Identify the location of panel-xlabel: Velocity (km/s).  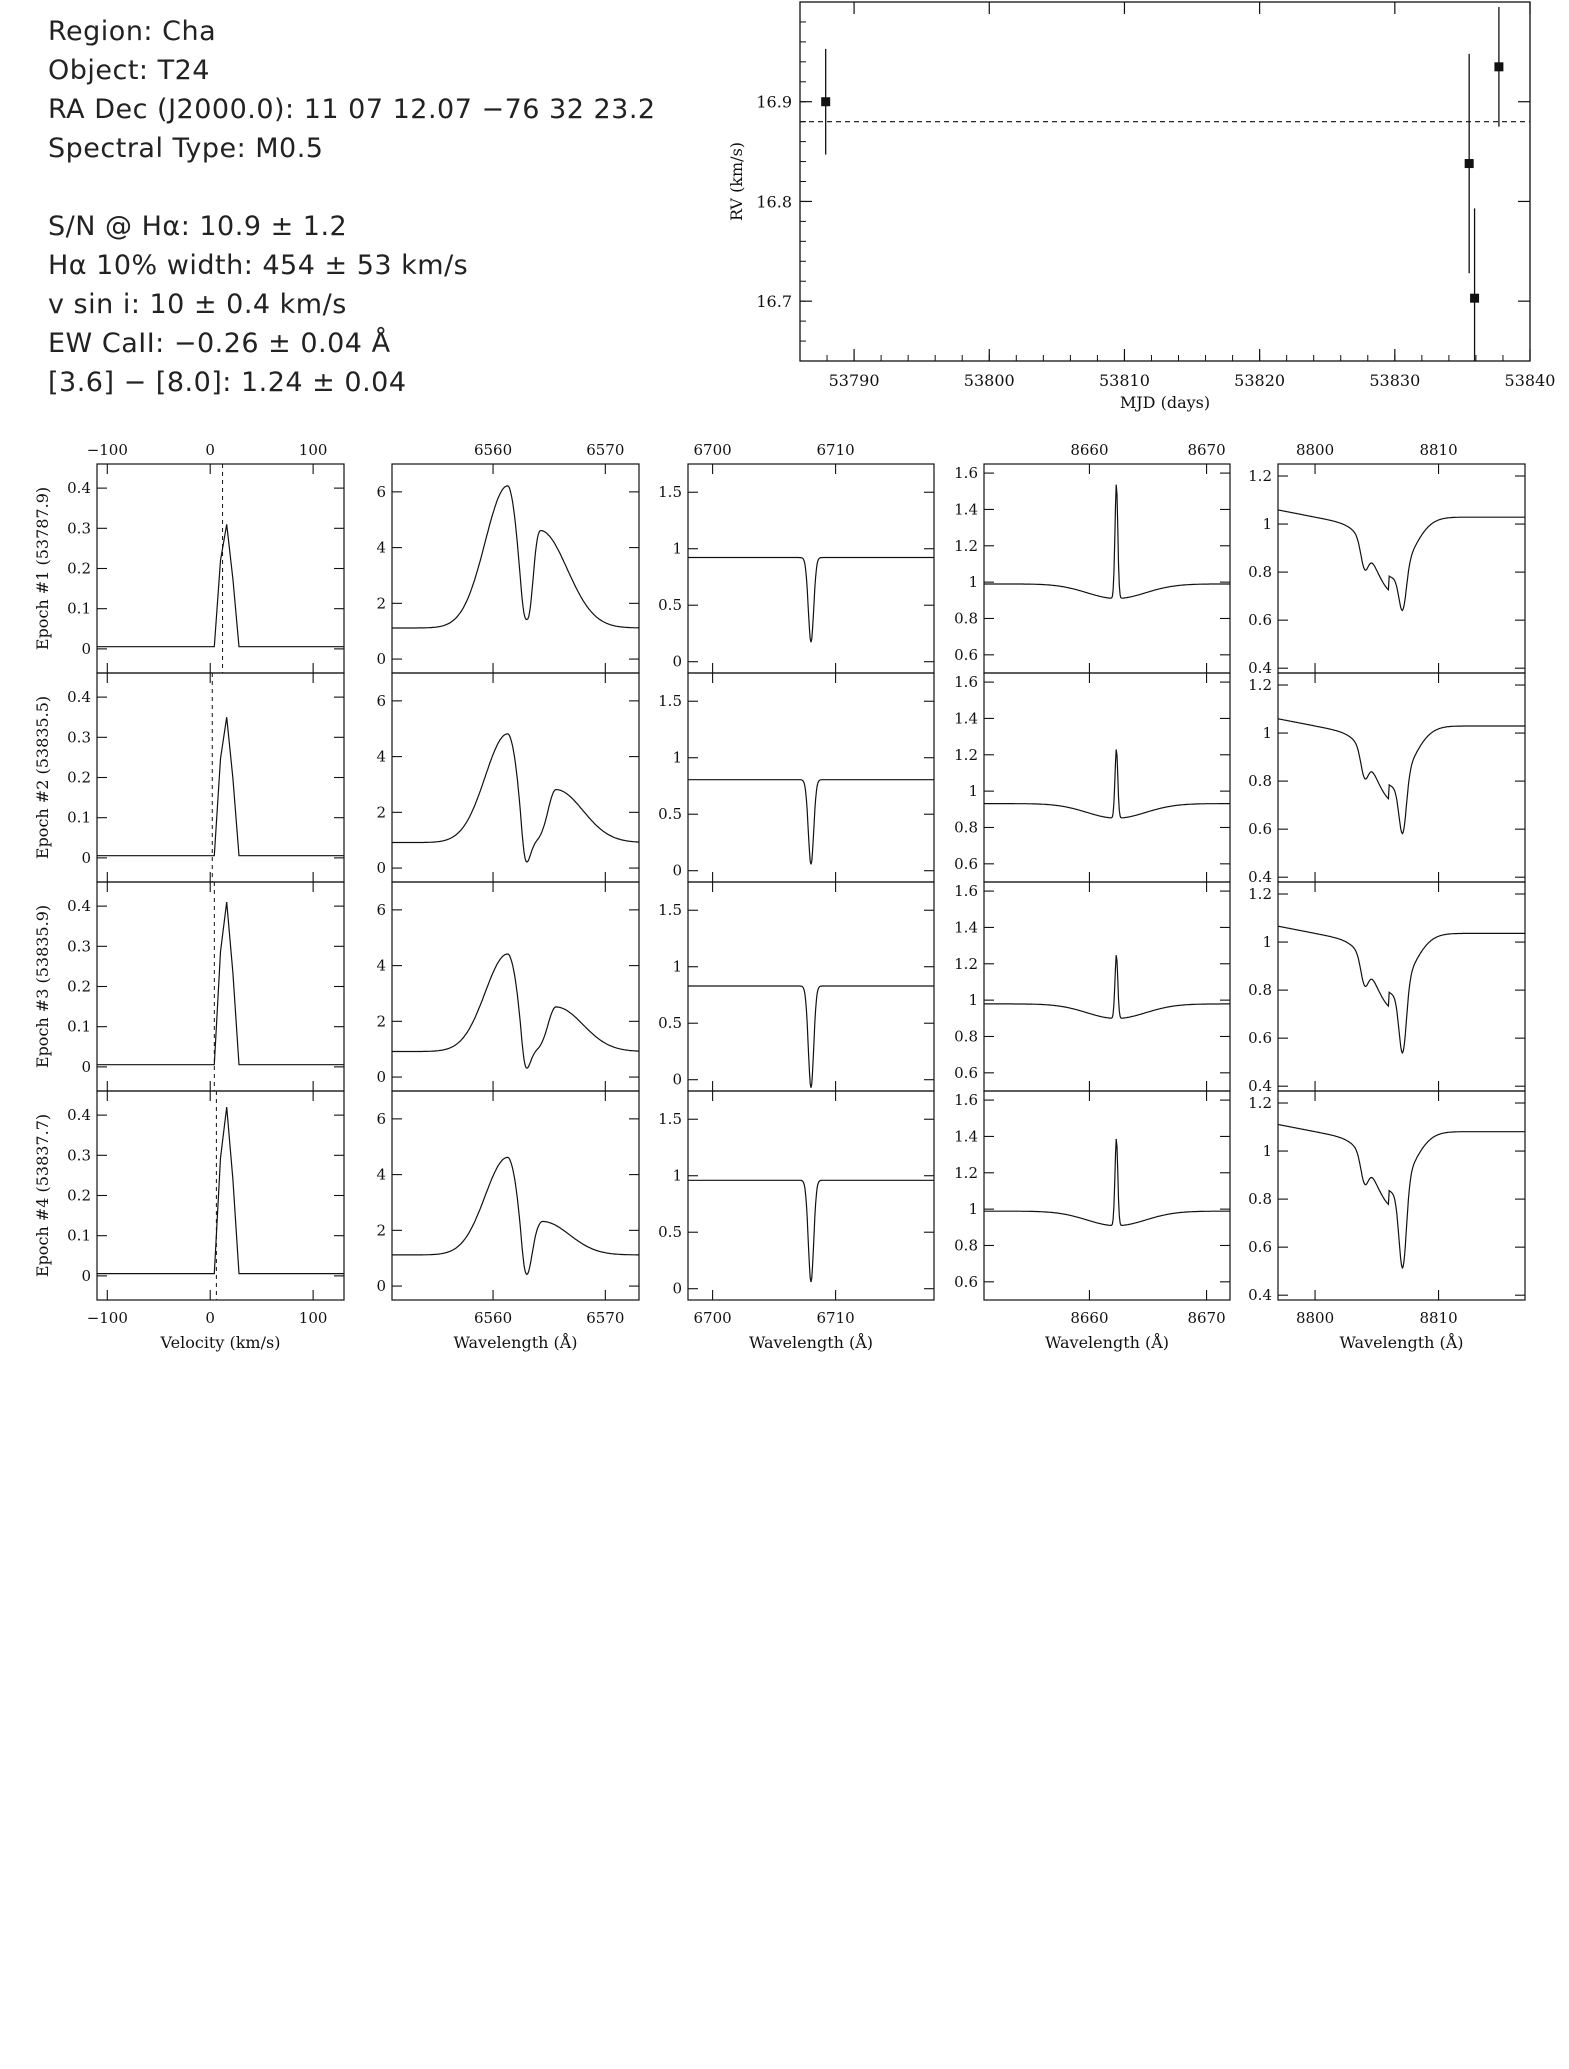
(220, 1342).